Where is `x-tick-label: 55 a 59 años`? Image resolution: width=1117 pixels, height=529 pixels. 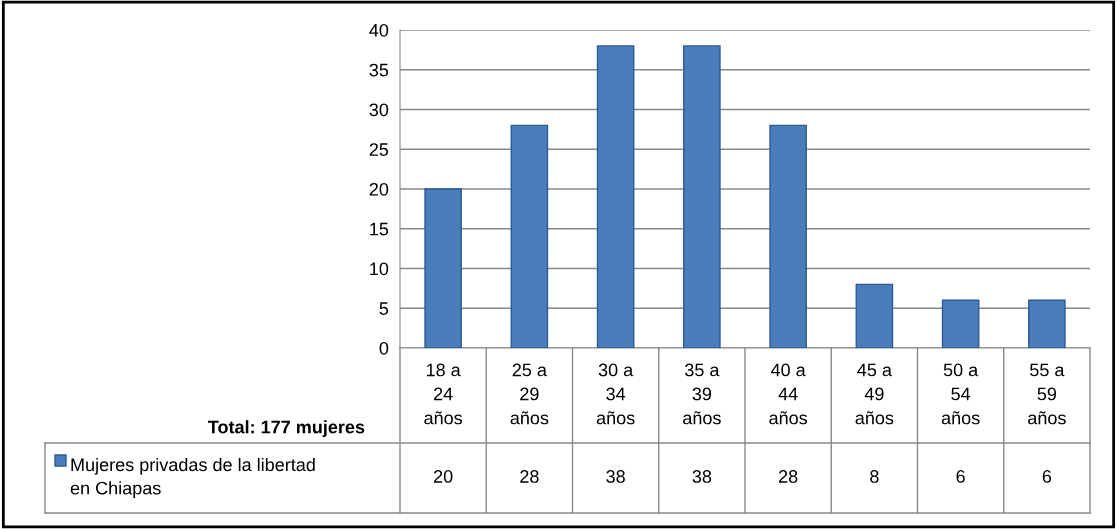
x-tick-label: 55 a 59 años is located at coordinates (1047, 394).